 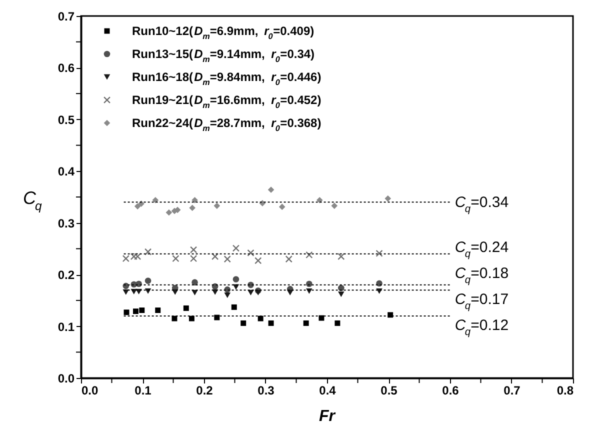 What do you see at coordinates (66, 119) in the screenshot?
I see `y-tick-label: 0.5` at bounding box center [66, 119].